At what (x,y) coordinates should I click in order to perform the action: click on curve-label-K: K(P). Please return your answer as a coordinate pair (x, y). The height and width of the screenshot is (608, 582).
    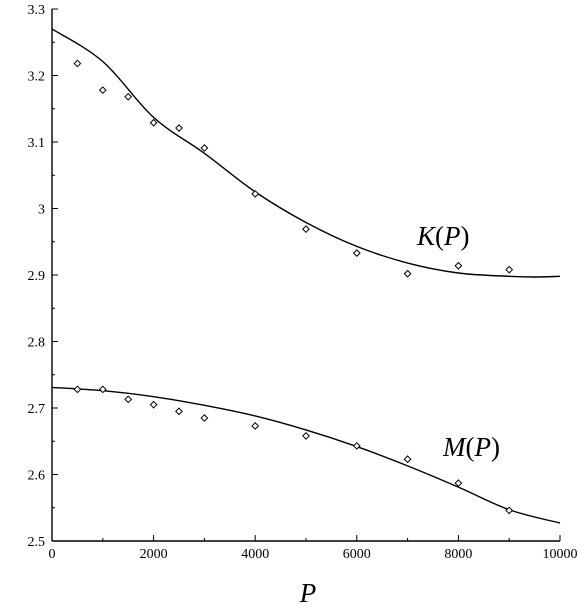
    Looking at the image, I should click on (443, 236).